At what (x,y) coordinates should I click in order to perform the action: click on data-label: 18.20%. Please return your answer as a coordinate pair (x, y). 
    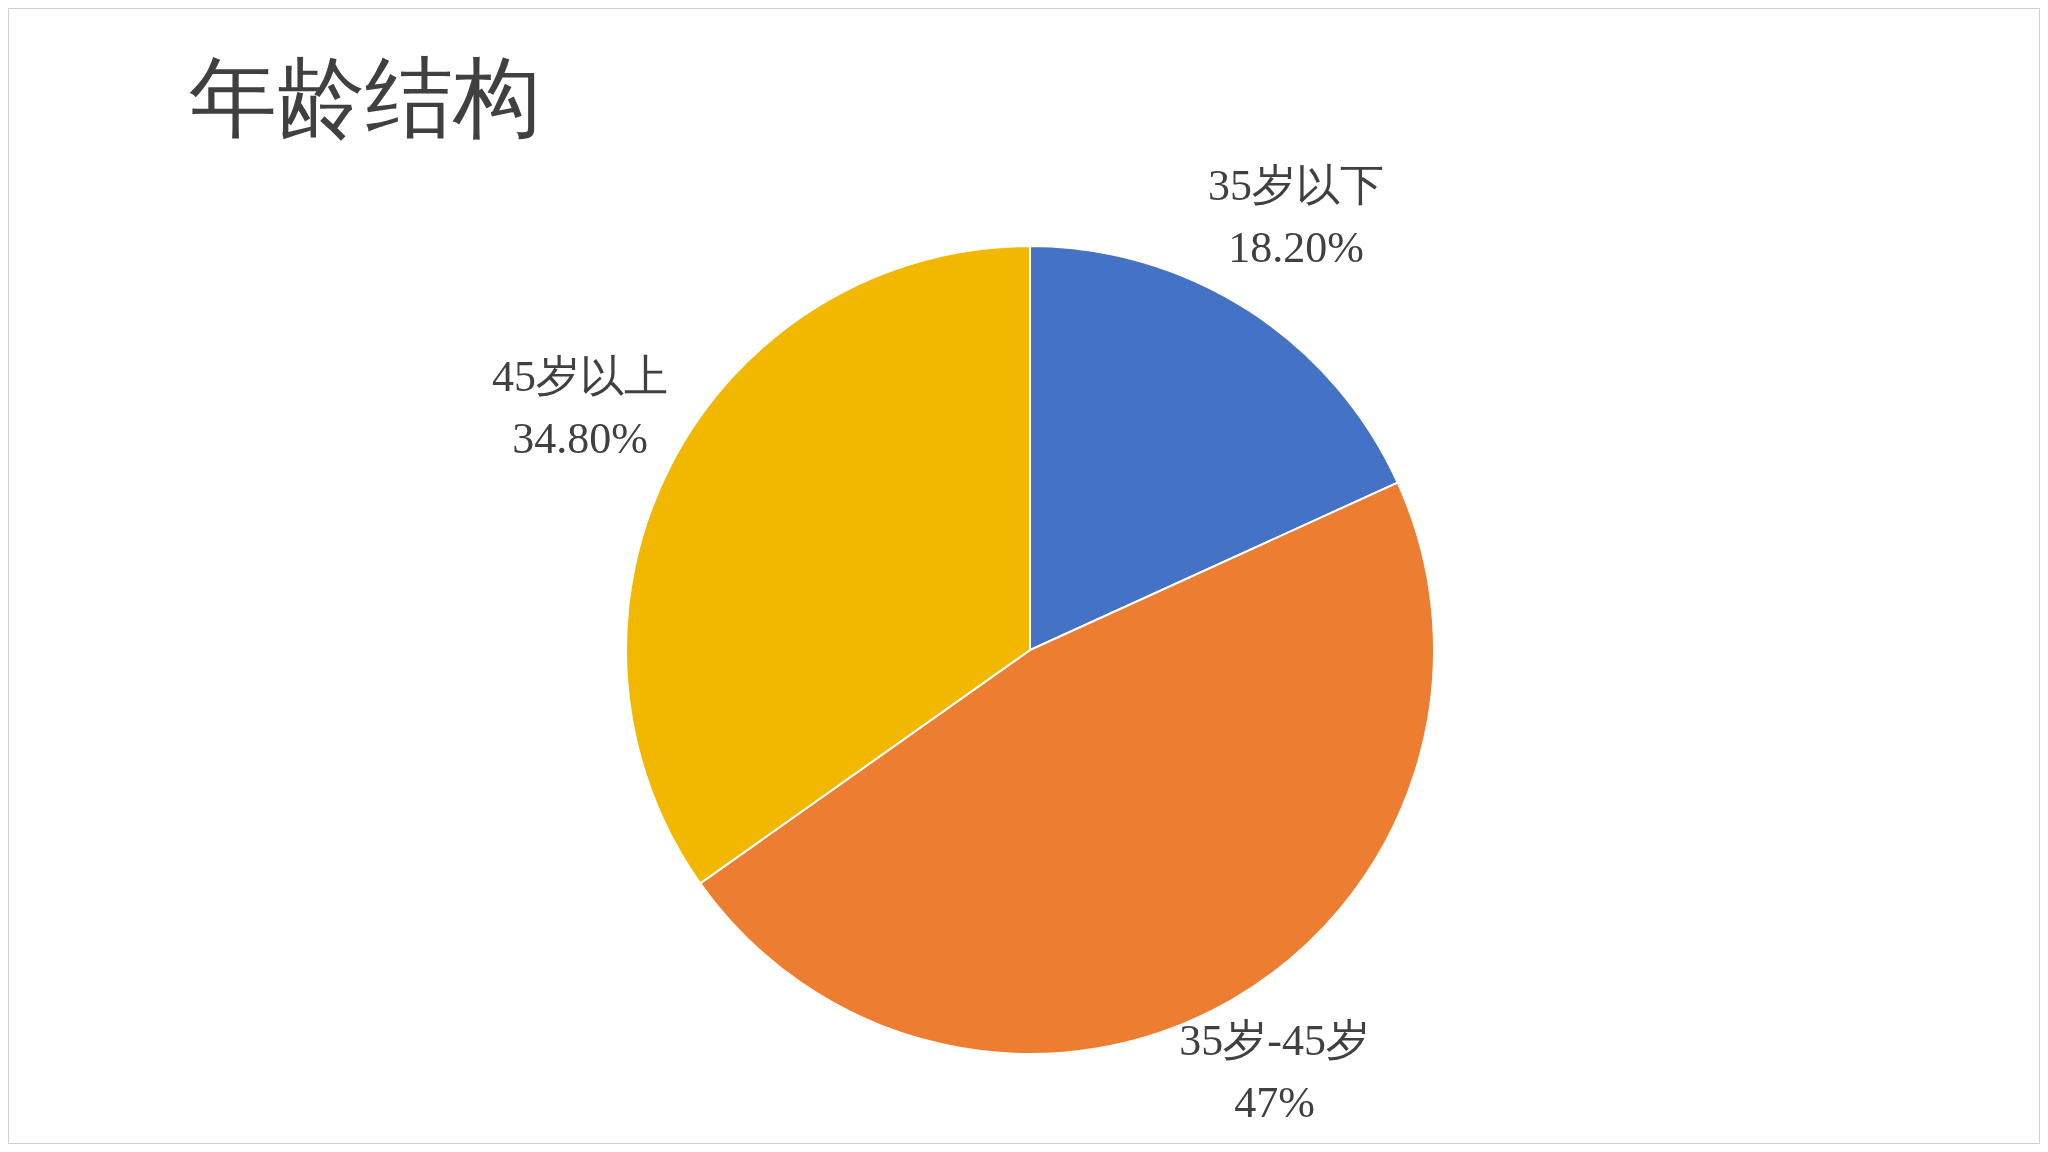
    Looking at the image, I should click on (1296, 247).